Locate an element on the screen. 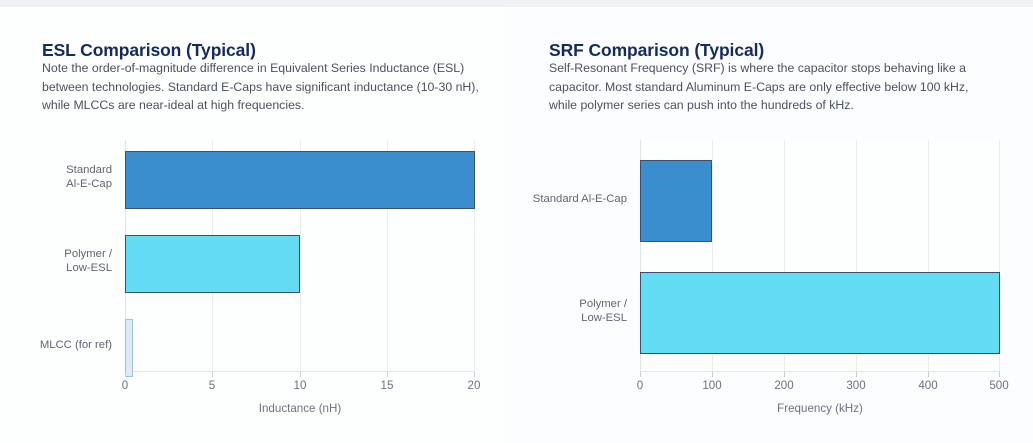  ylabel-esl-polymer-low-esl: Polymer / Low-ESL is located at coordinates (88, 261).